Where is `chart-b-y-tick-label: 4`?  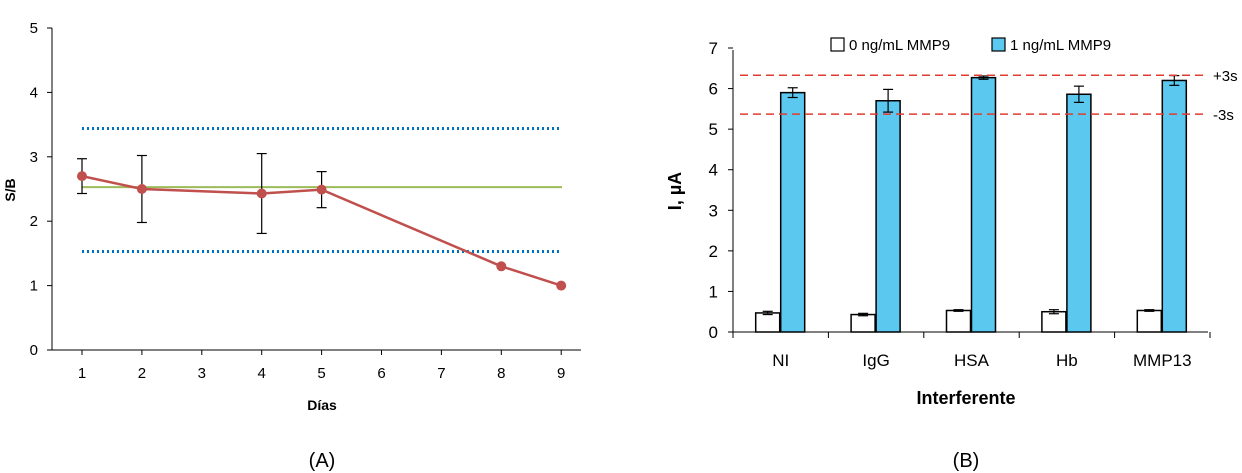 chart-b-y-tick-label: 4 is located at coordinates (713, 170).